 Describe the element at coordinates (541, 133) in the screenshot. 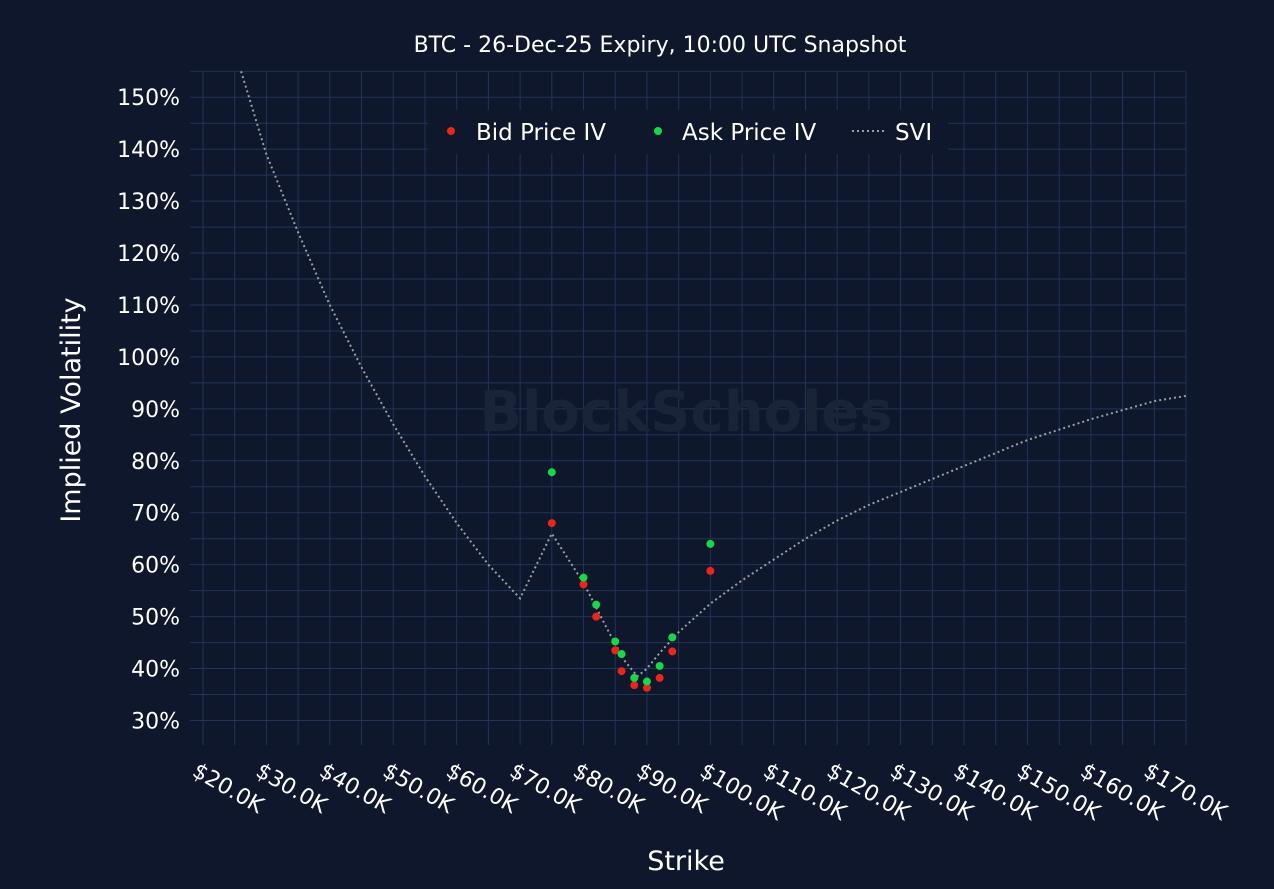

I see `legend-bid-label: Bid Price IV` at that location.